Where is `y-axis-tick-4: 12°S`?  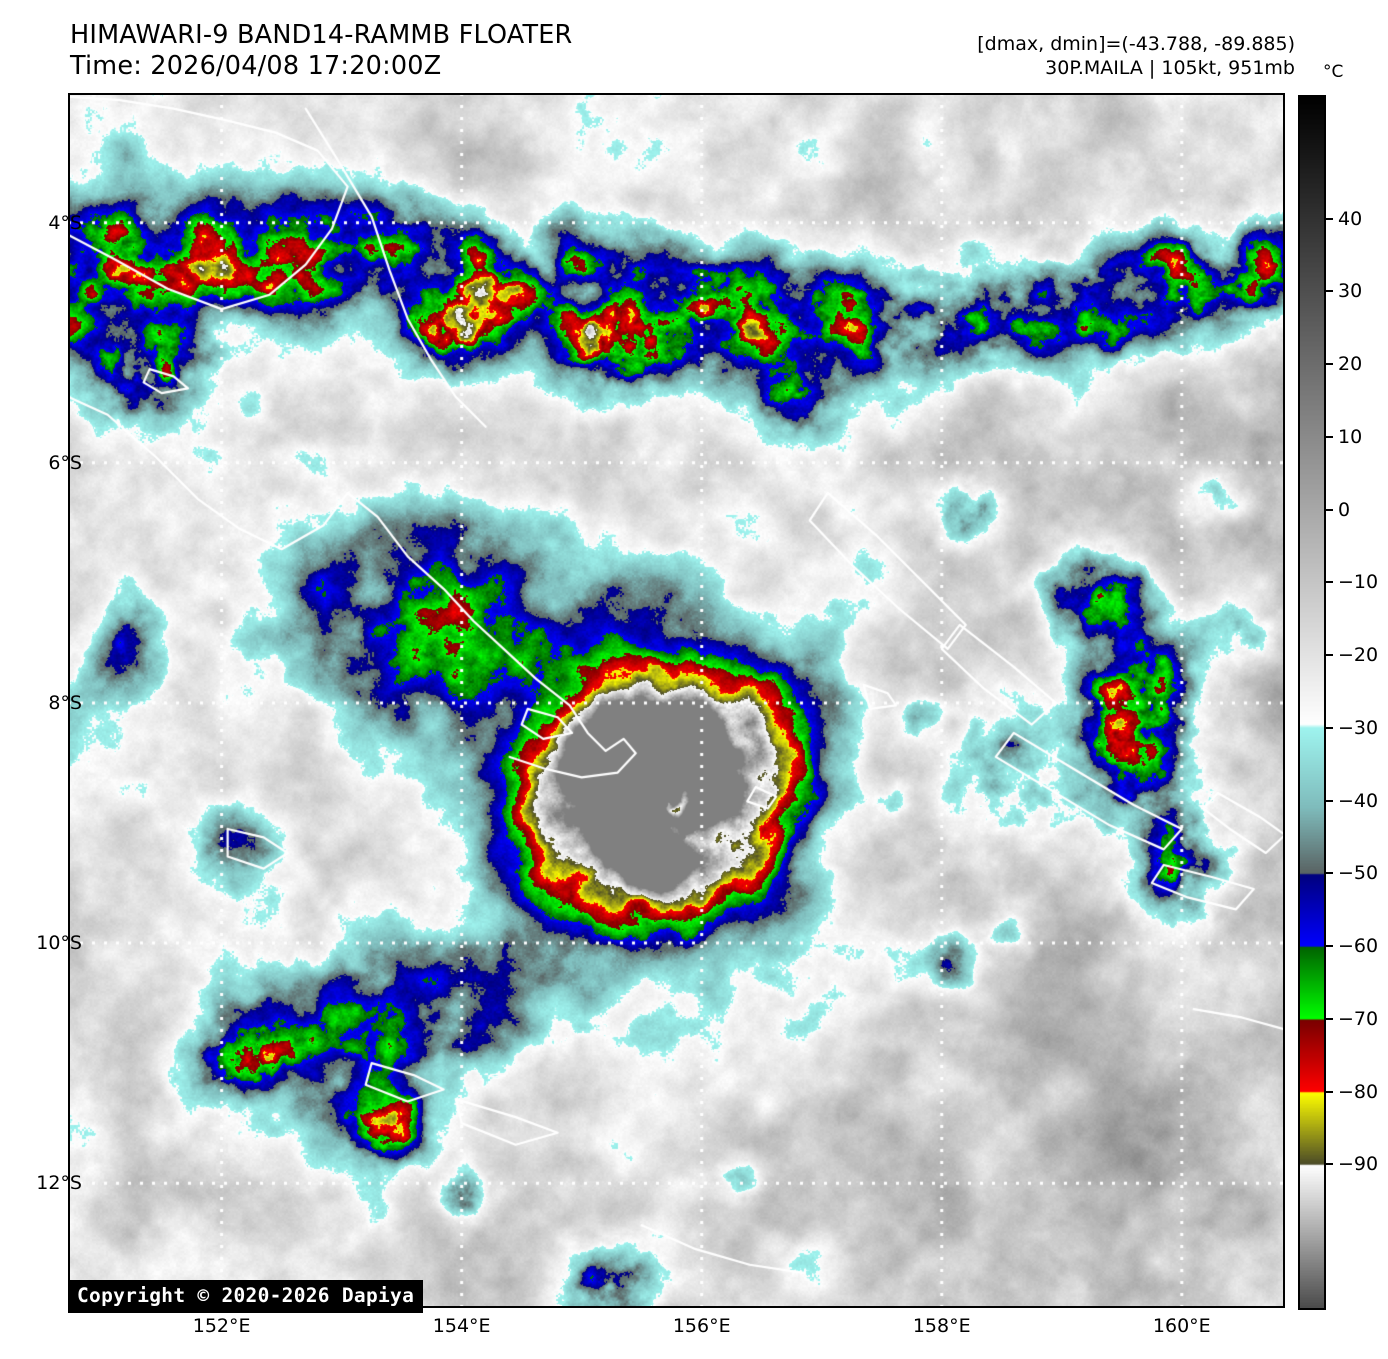 y-axis-tick-4: 12°S is located at coordinates (59, 1183).